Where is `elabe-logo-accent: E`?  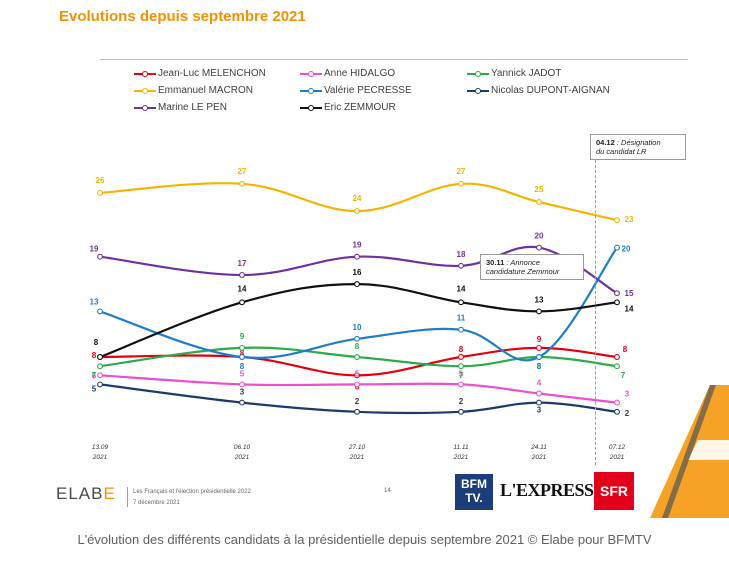 elabe-logo-accent: E is located at coordinates (109, 493).